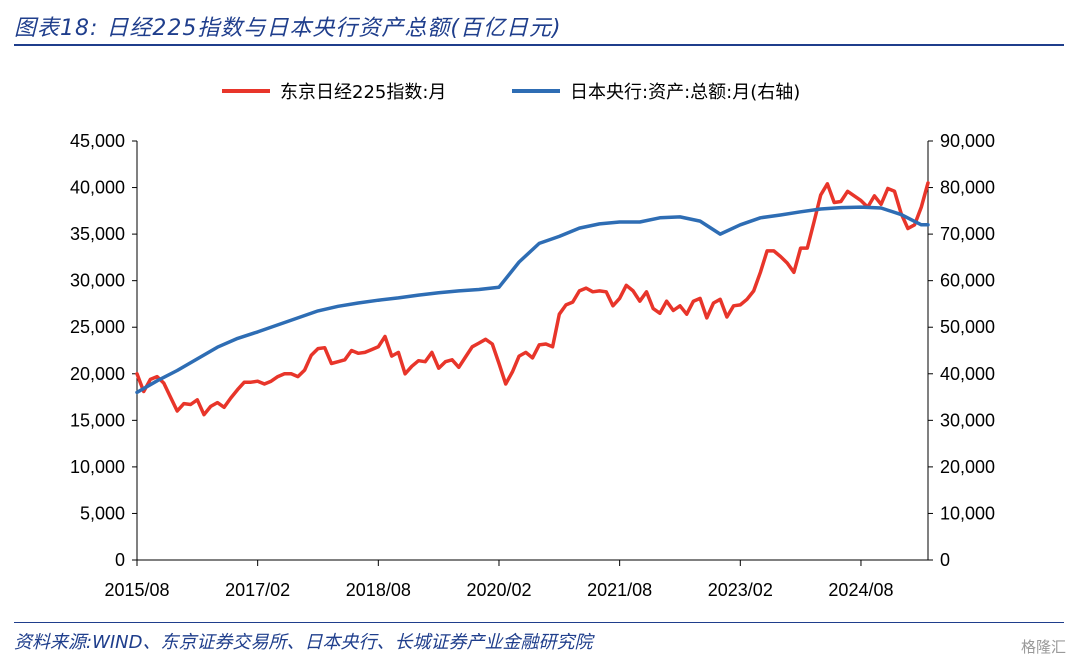 The image size is (1080, 665). What do you see at coordinates (539, 622) in the screenshot?
I see `footer-rule` at bounding box center [539, 622].